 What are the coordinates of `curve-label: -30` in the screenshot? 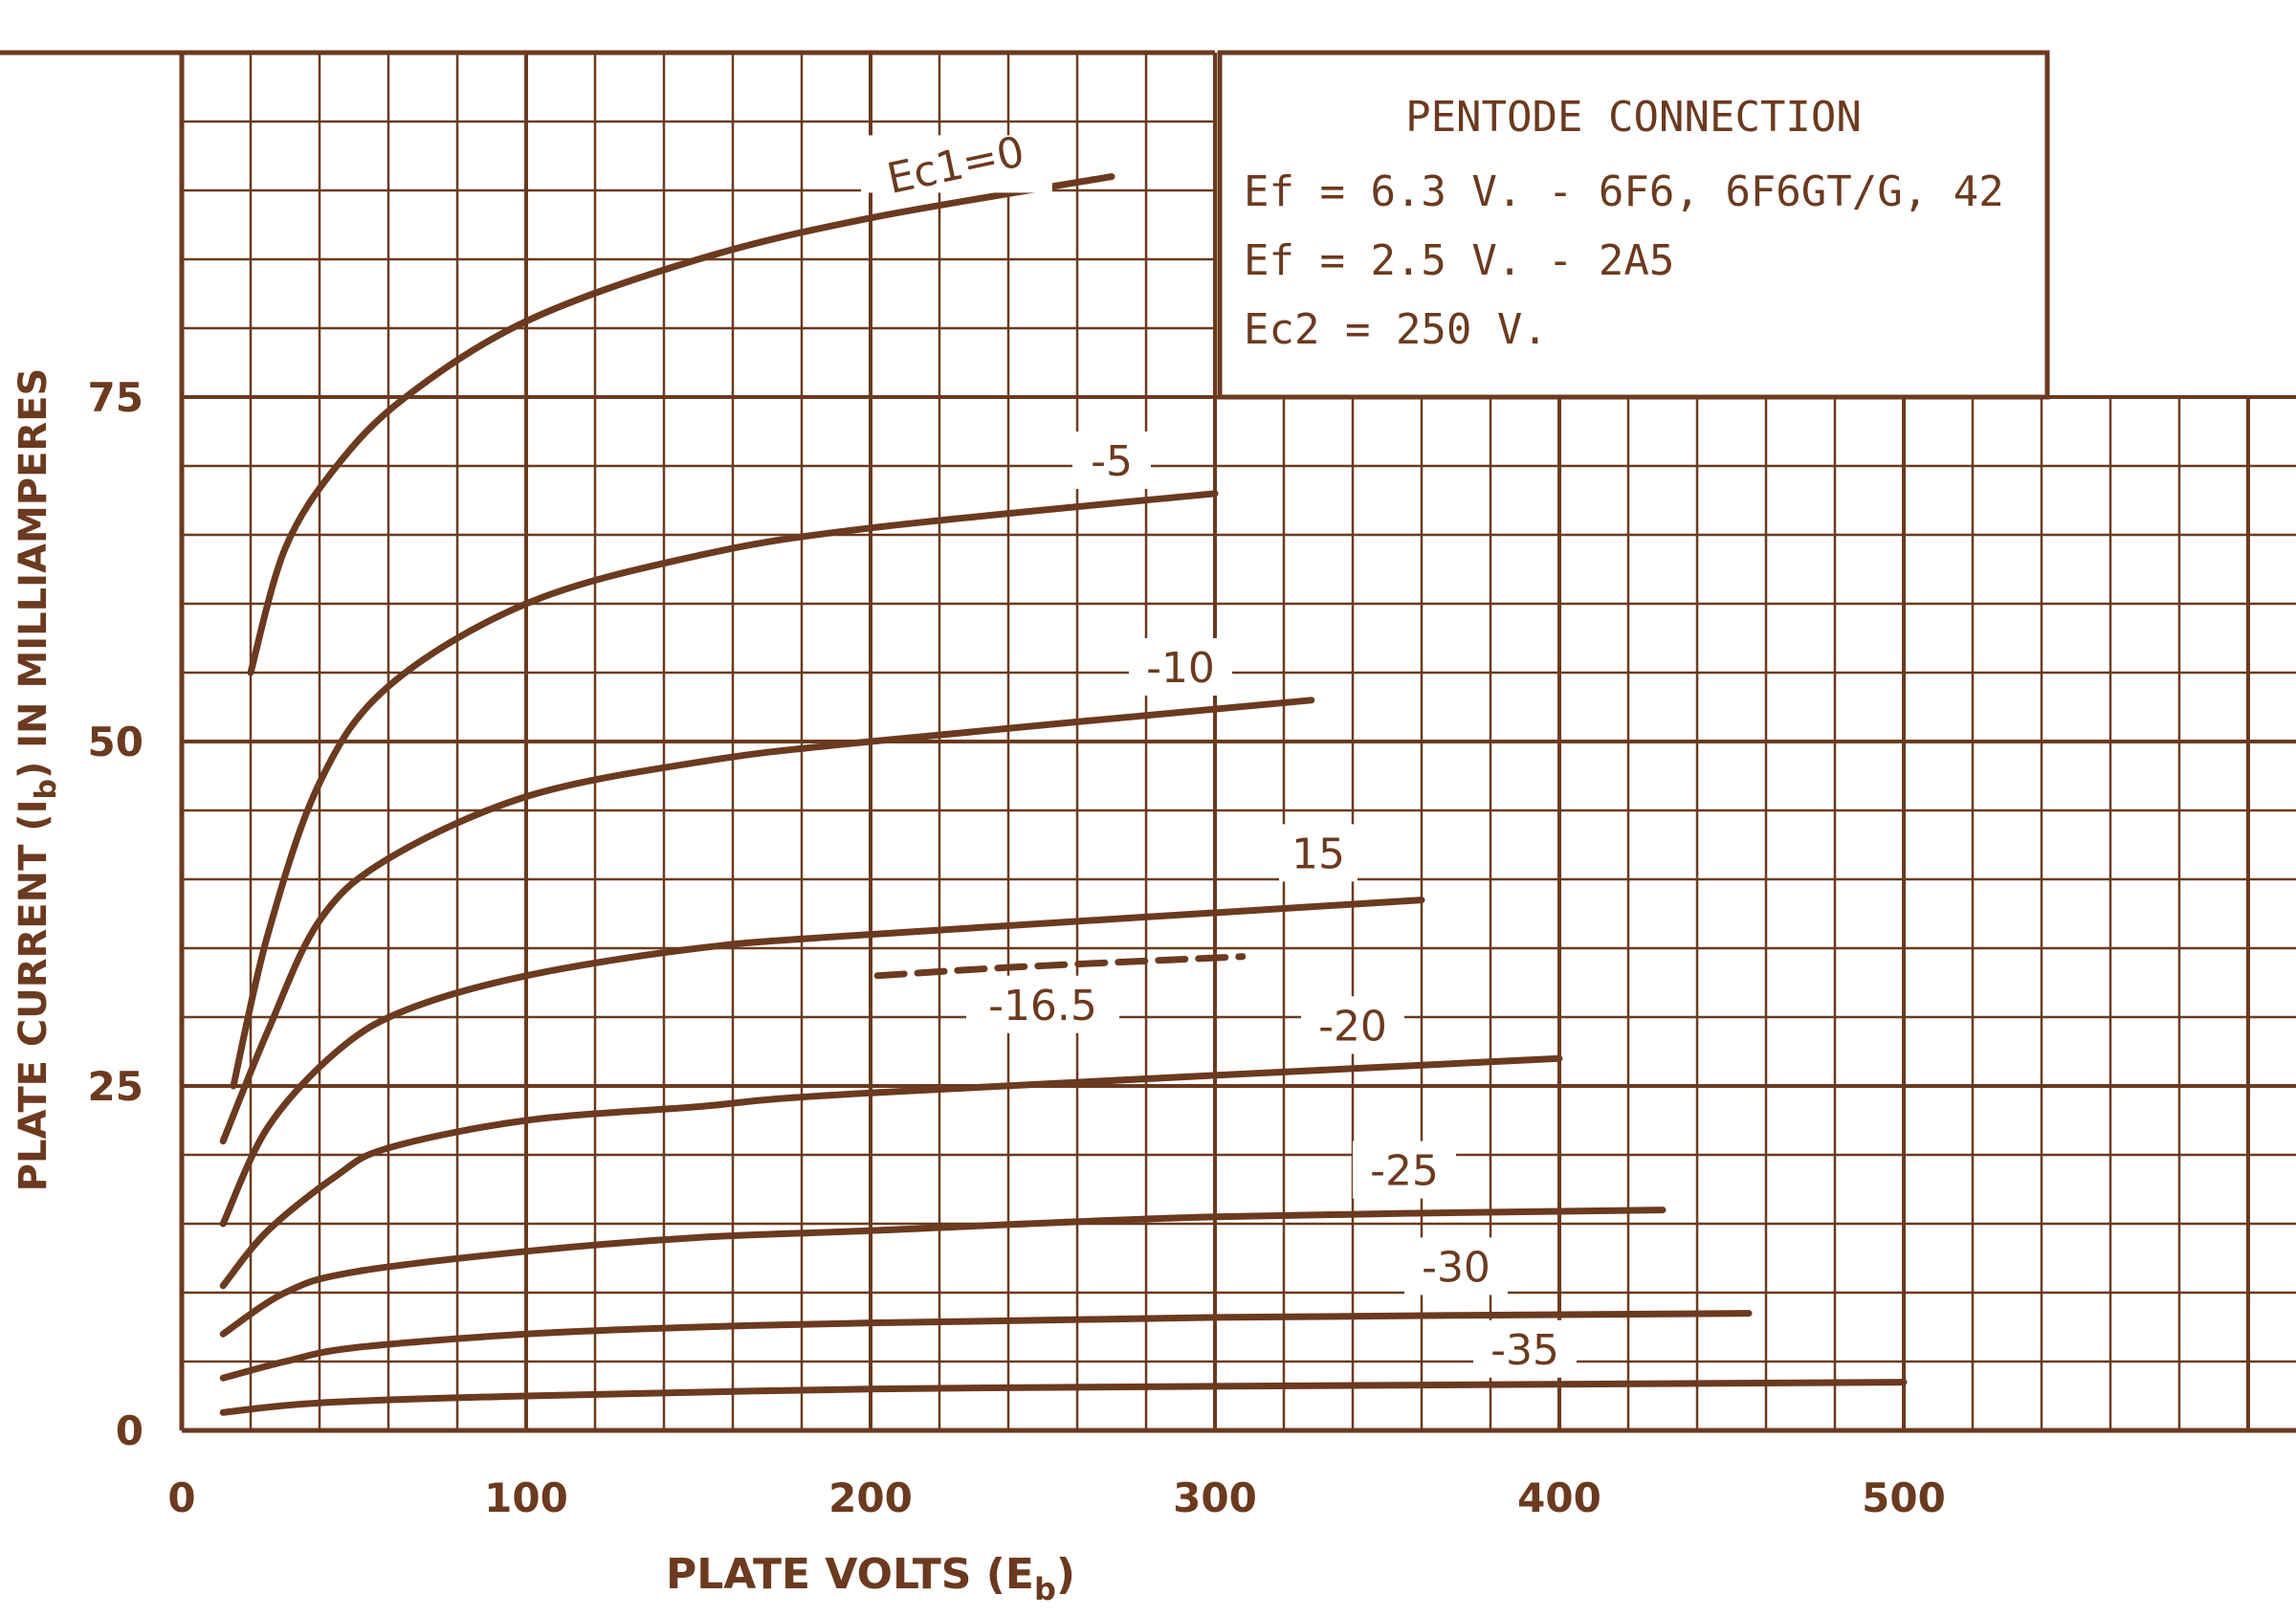 It's located at (1456, 1267).